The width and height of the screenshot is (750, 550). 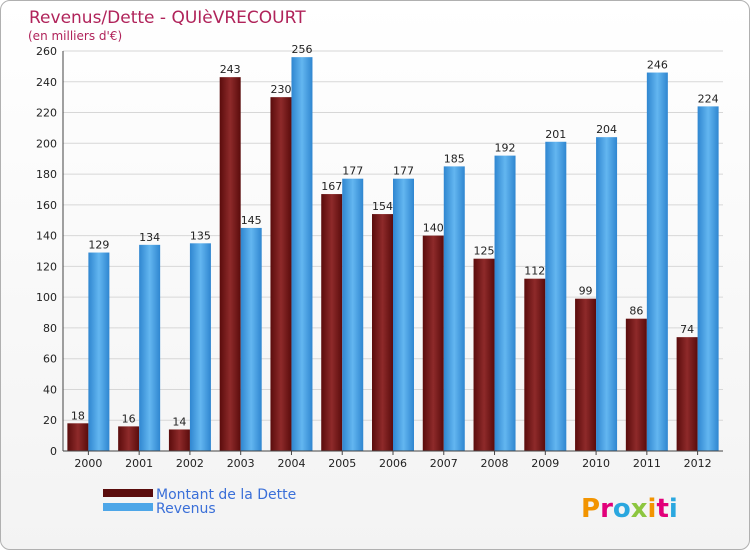 I want to click on data-label-dette: 18, so click(x=78, y=415).